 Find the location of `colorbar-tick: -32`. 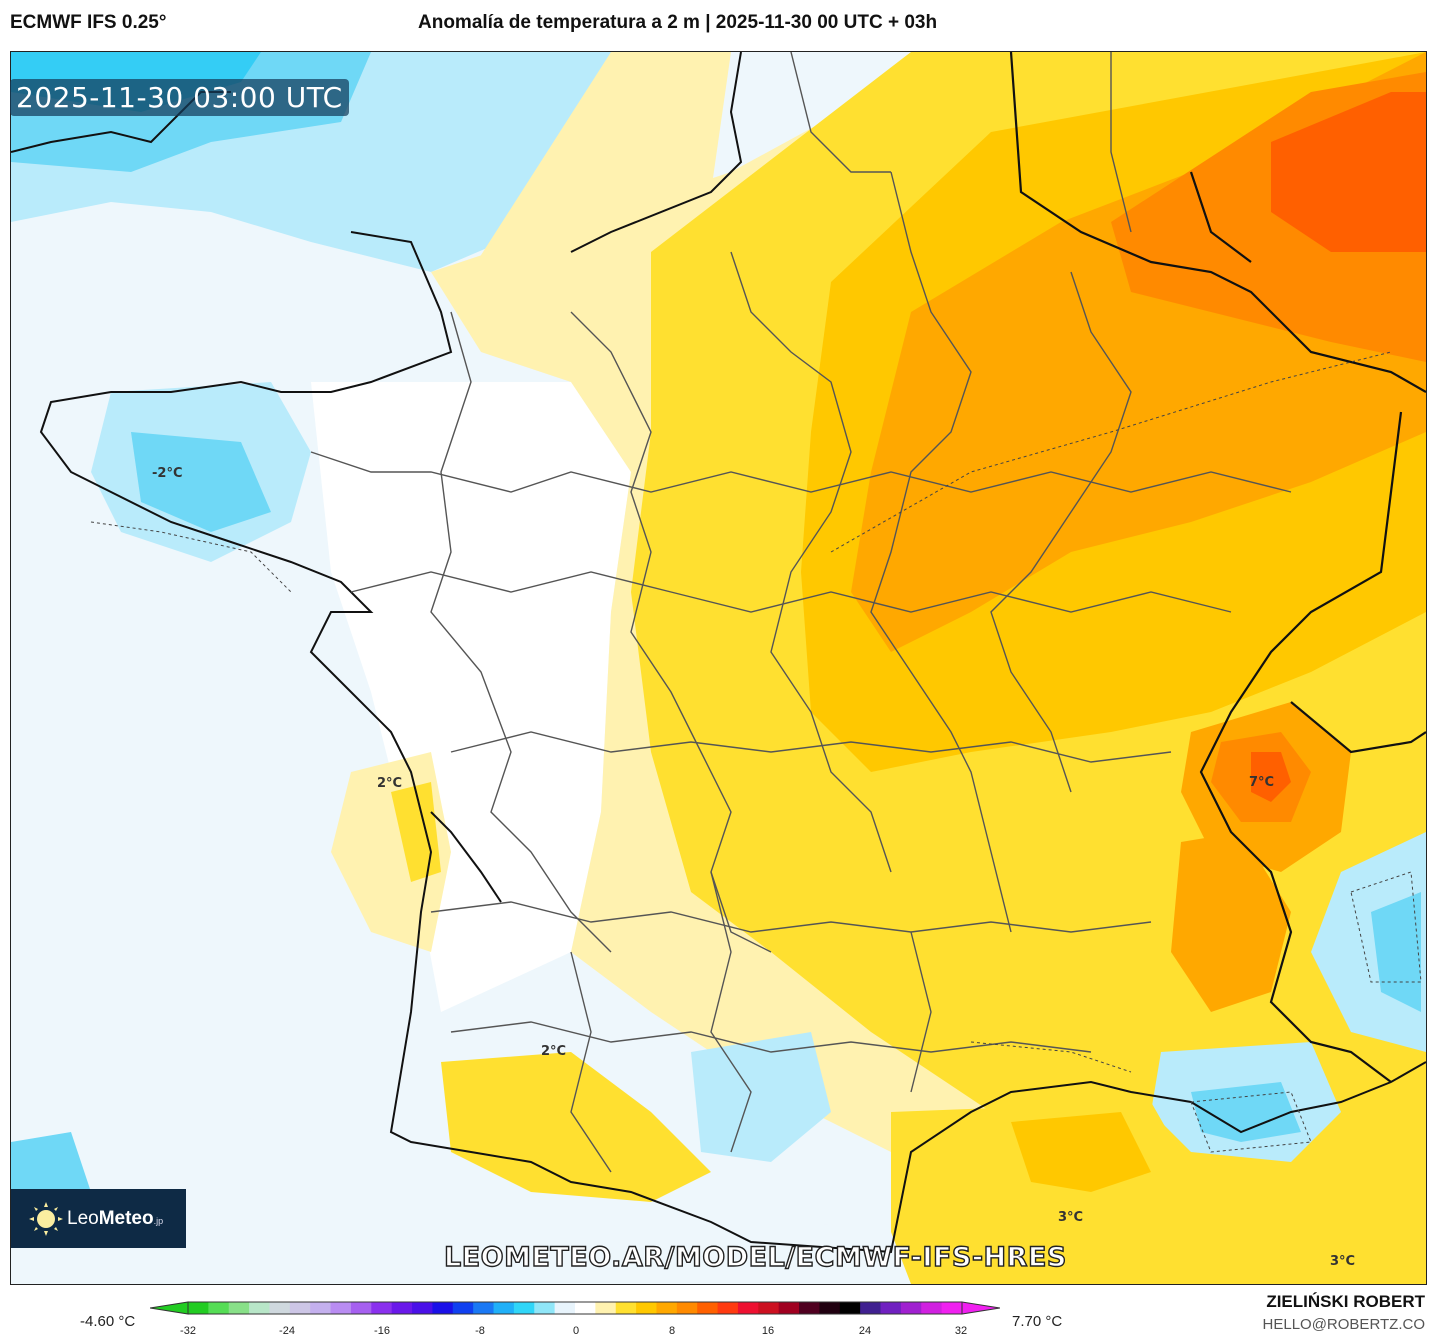

colorbar-tick: -32 is located at coordinates (188, 1331).